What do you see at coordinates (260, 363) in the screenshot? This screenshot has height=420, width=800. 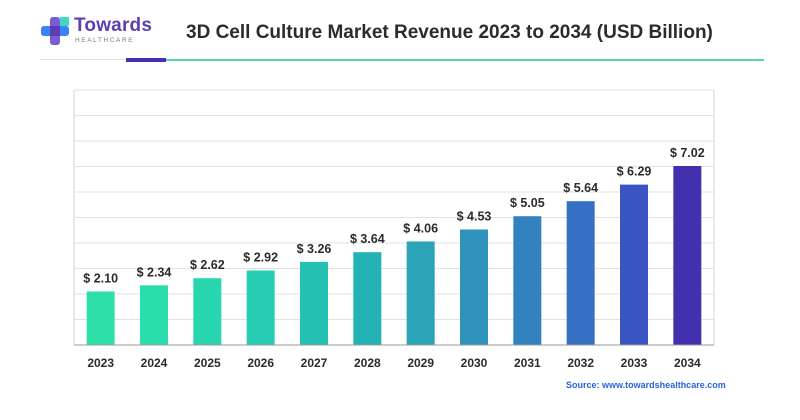 I see `x-tick-label: 2026` at bounding box center [260, 363].